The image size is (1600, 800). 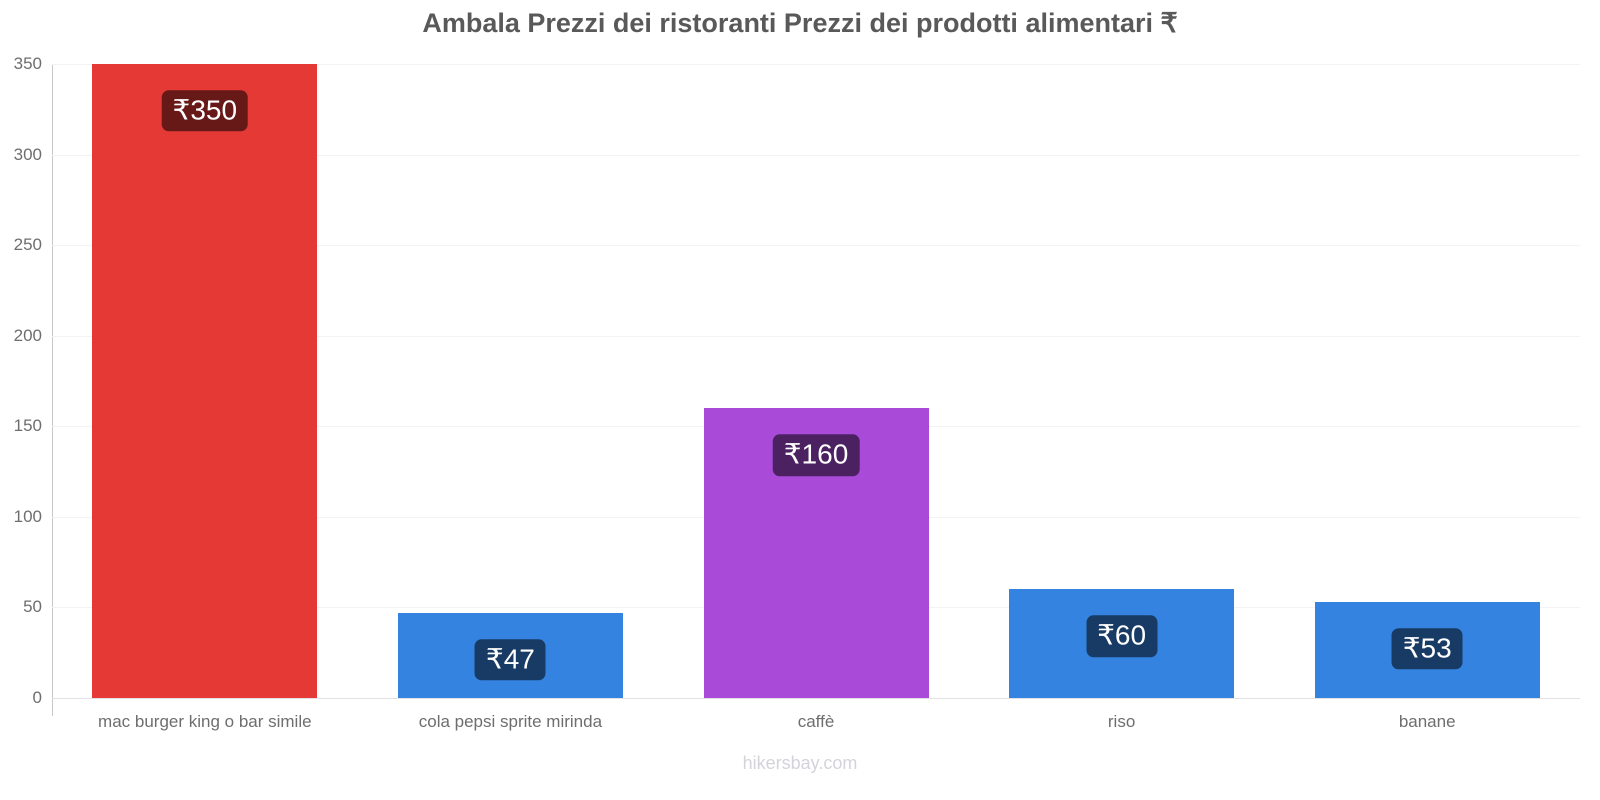 I want to click on bar-value-label: ₹160, so click(x=816, y=455).